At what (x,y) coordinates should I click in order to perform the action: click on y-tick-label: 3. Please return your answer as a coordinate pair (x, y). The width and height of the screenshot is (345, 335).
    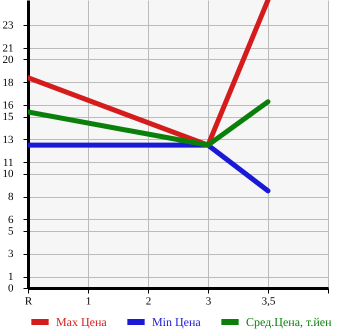
    Looking at the image, I should click on (11, 254).